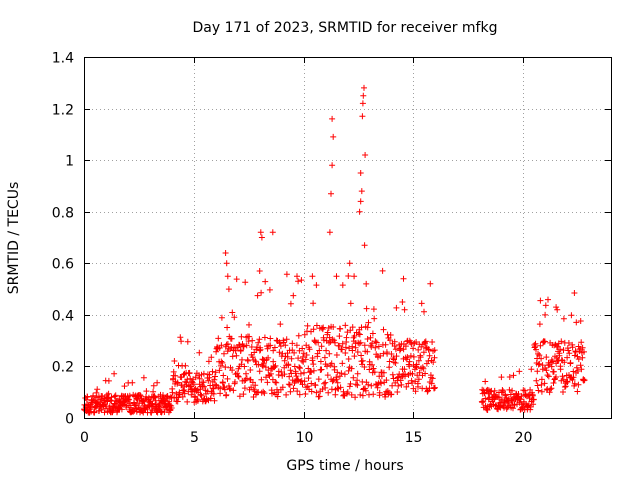  I want to click on y-tick-label: 0.8, so click(63, 214).